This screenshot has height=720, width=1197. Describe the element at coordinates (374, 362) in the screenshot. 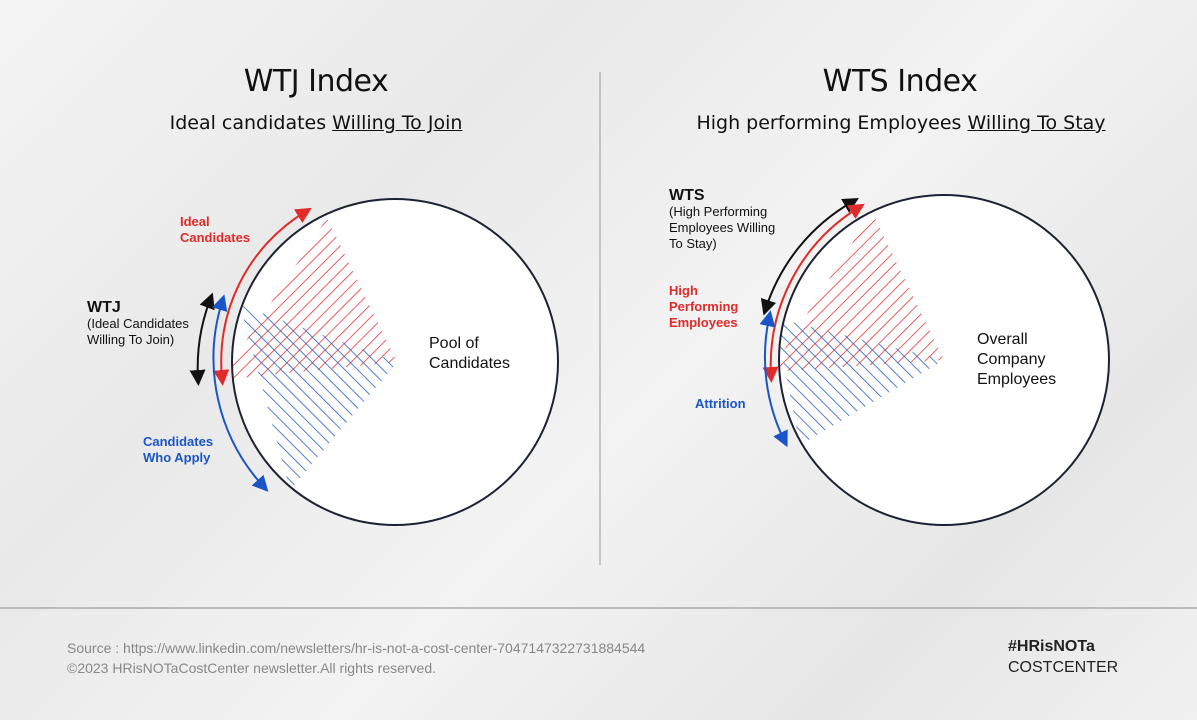

I see `wtj-circle` at that location.